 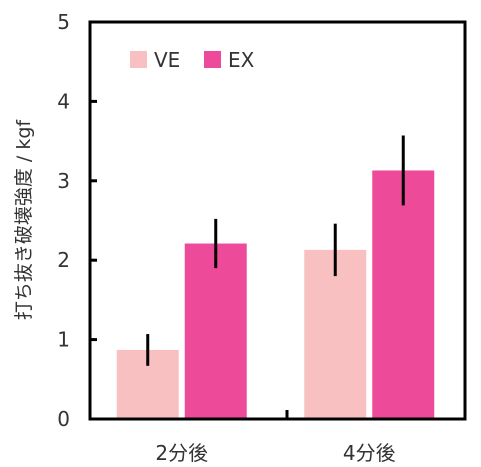 What do you see at coordinates (63, 22) in the screenshot?
I see `y-tick-label: 5` at bounding box center [63, 22].